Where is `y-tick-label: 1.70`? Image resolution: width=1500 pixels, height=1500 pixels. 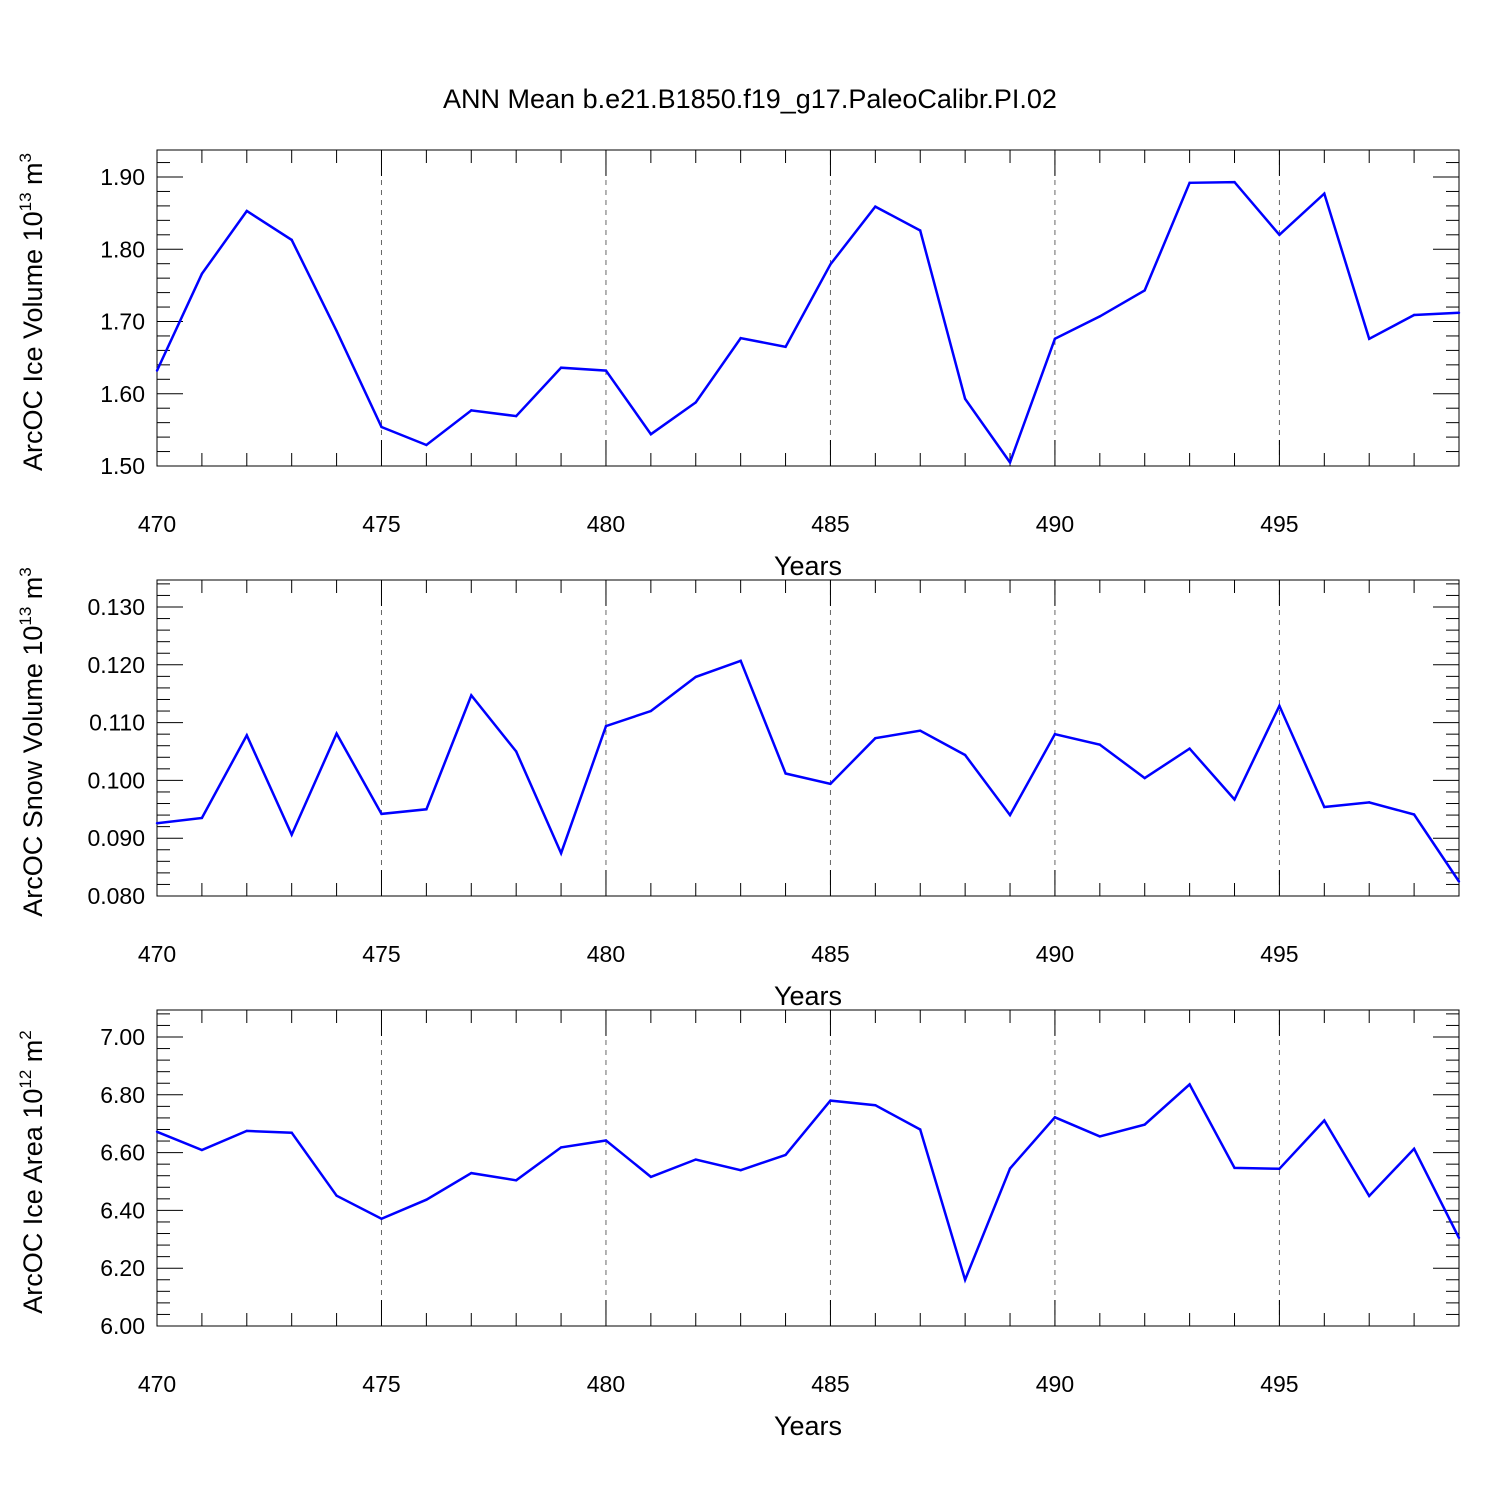
y-tick-label: 1.70 is located at coordinates (122, 322).